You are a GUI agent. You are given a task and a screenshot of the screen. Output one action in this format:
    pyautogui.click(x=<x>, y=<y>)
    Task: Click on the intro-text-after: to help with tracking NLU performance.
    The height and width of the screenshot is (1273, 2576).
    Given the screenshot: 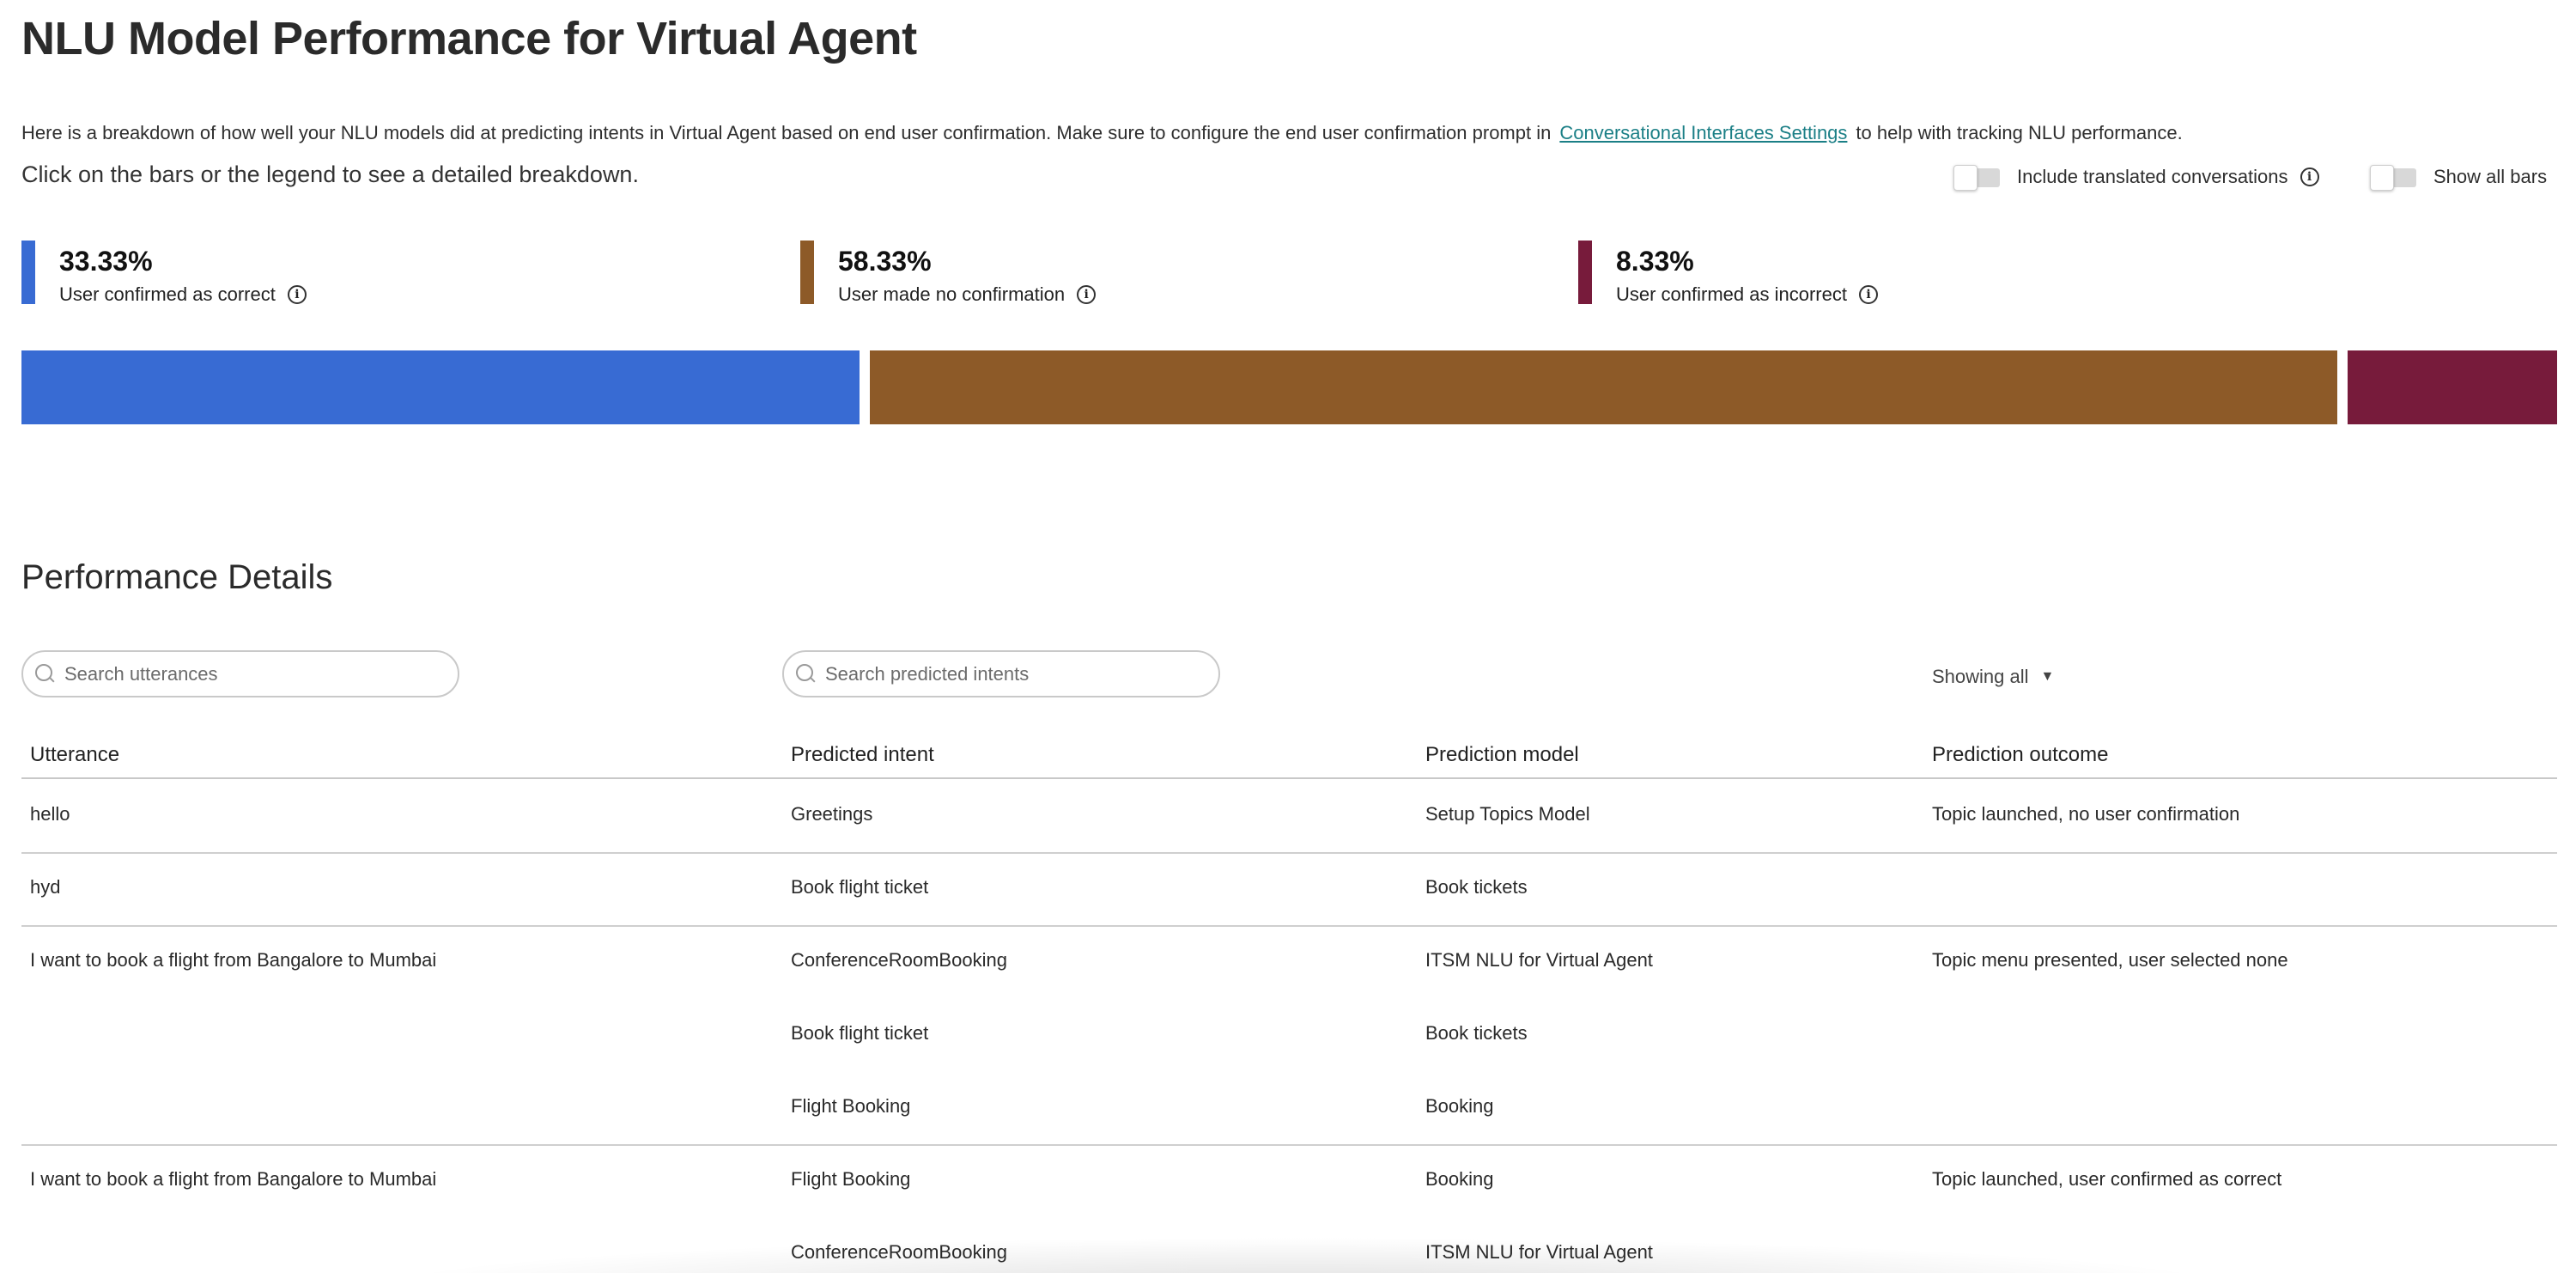 What is the action you would take?
    pyautogui.click(x=2019, y=132)
    